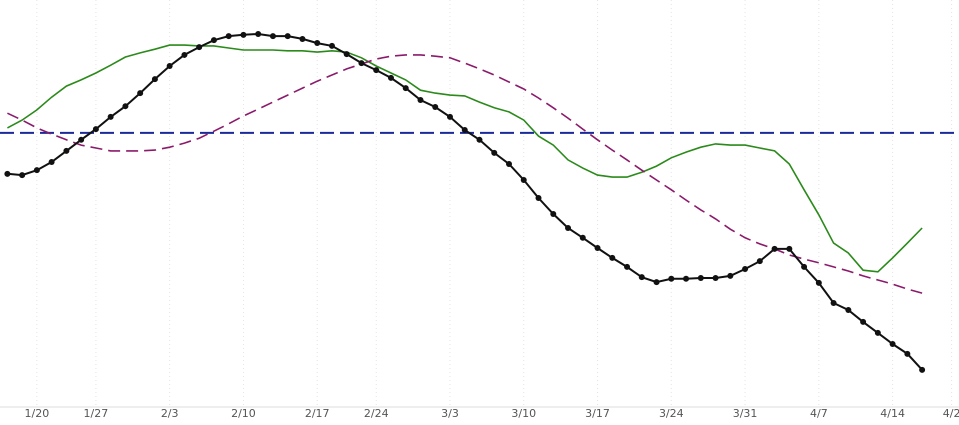  What do you see at coordinates (37, 413) in the screenshot?
I see `x-tick-label: 1/20` at bounding box center [37, 413].